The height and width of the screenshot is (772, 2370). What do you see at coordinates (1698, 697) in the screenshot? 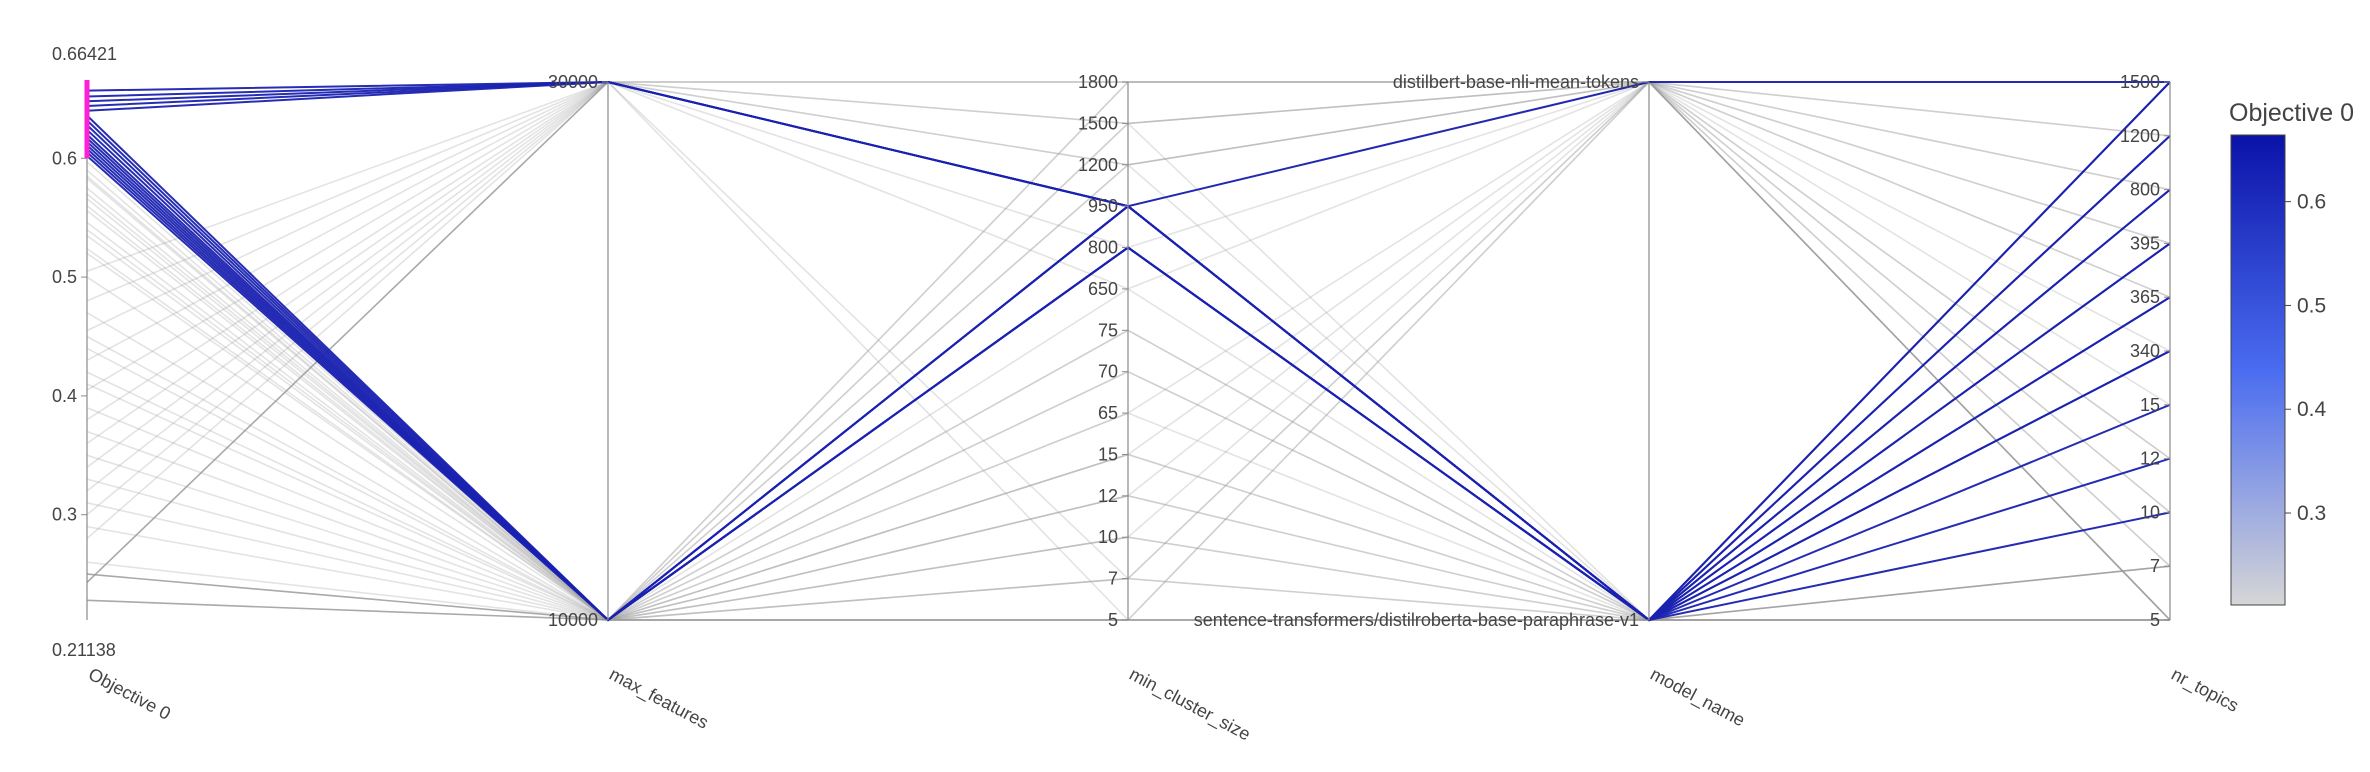
I see `axis-title: model_name` at bounding box center [1698, 697].